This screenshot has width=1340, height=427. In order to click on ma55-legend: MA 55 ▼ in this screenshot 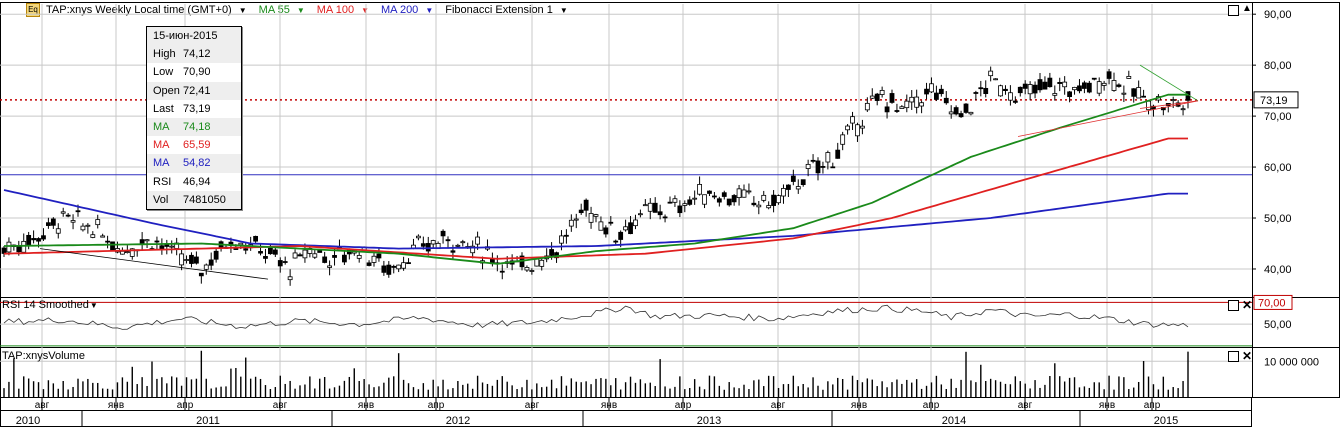, I will do `click(281, 10)`.